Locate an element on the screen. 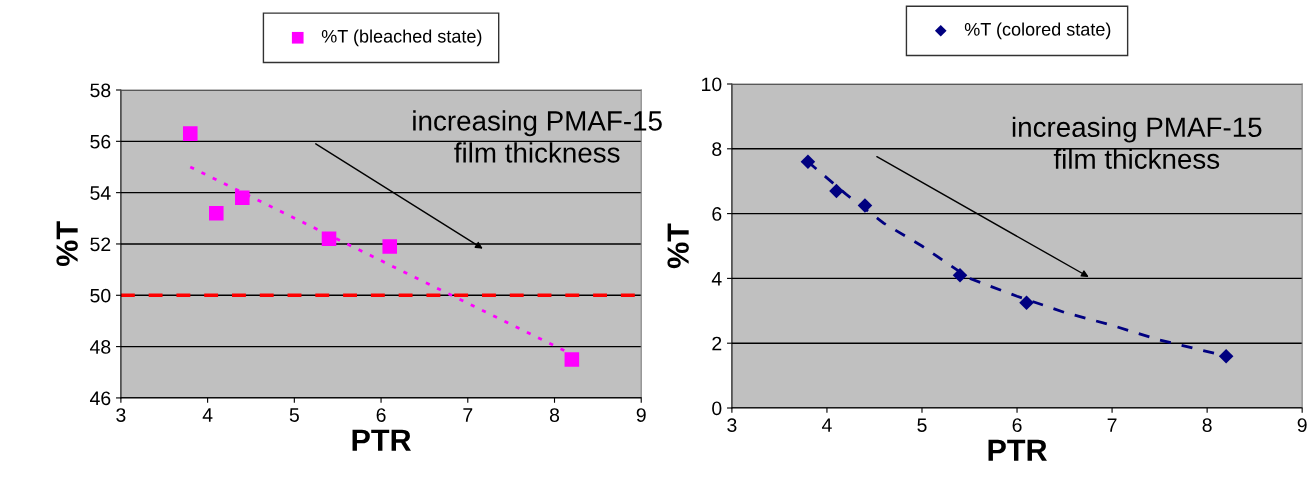  y-tick-label: 52 is located at coordinates (100, 244).